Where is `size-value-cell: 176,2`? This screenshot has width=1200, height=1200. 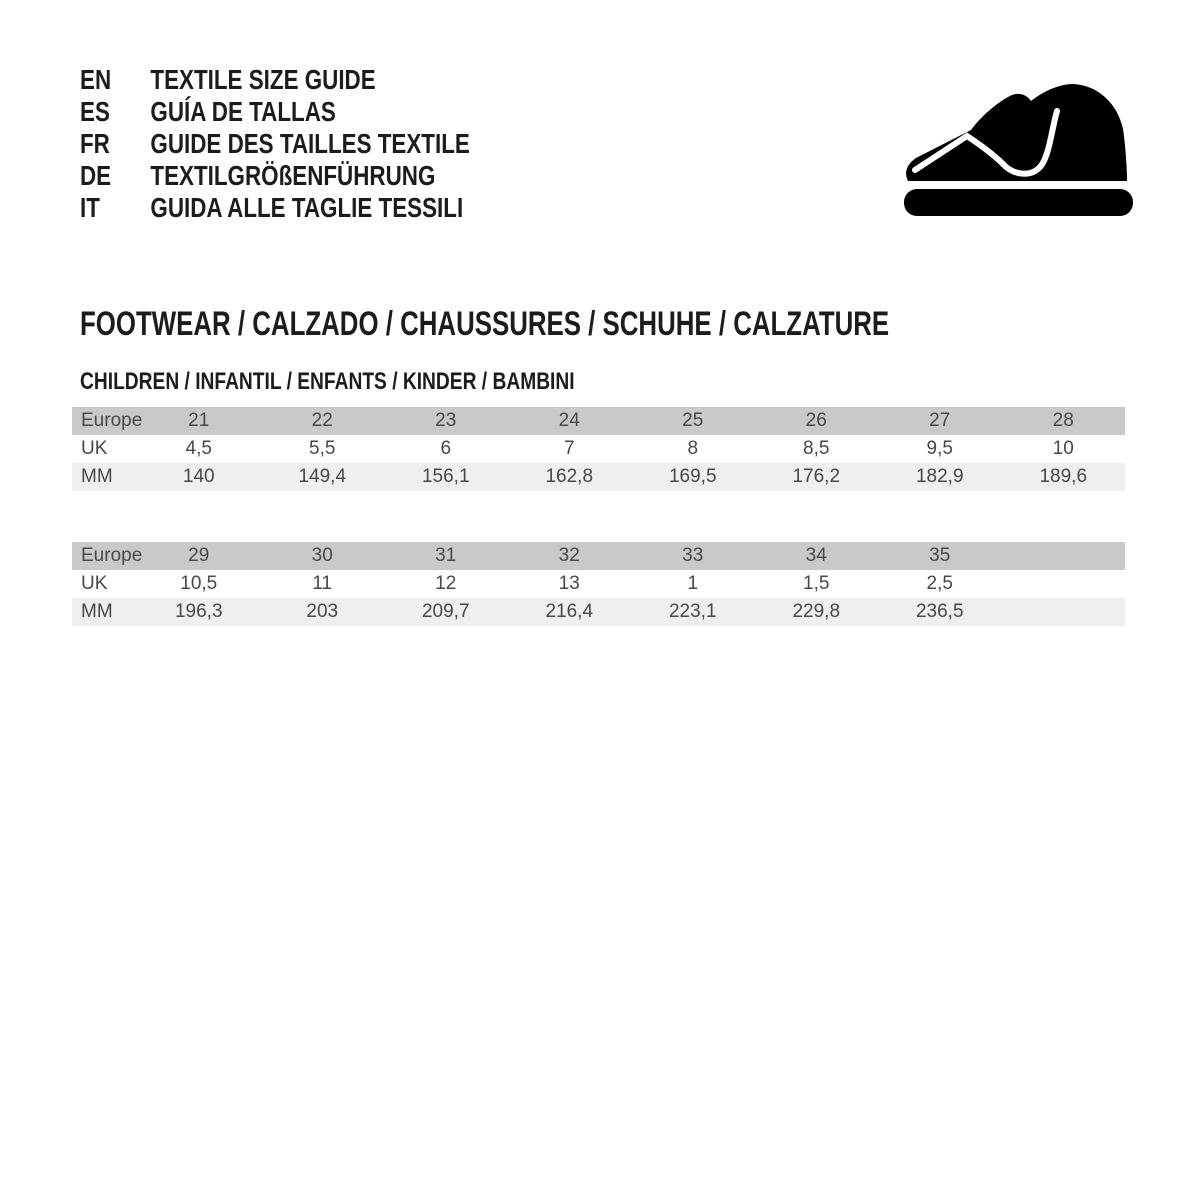 size-value-cell: 176,2 is located at coordinates (816, 476).